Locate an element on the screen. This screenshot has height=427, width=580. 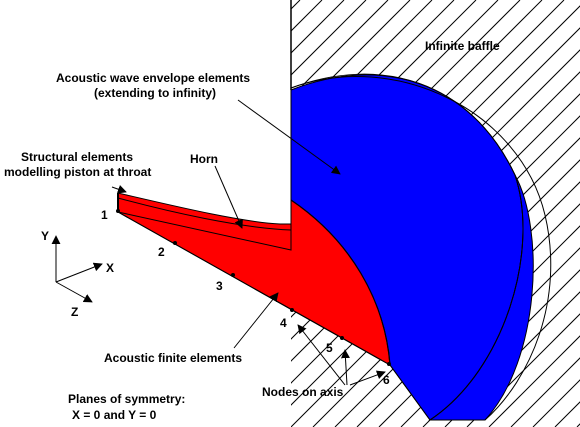
node-label-4: 4 is located at coordinates (283, 323).